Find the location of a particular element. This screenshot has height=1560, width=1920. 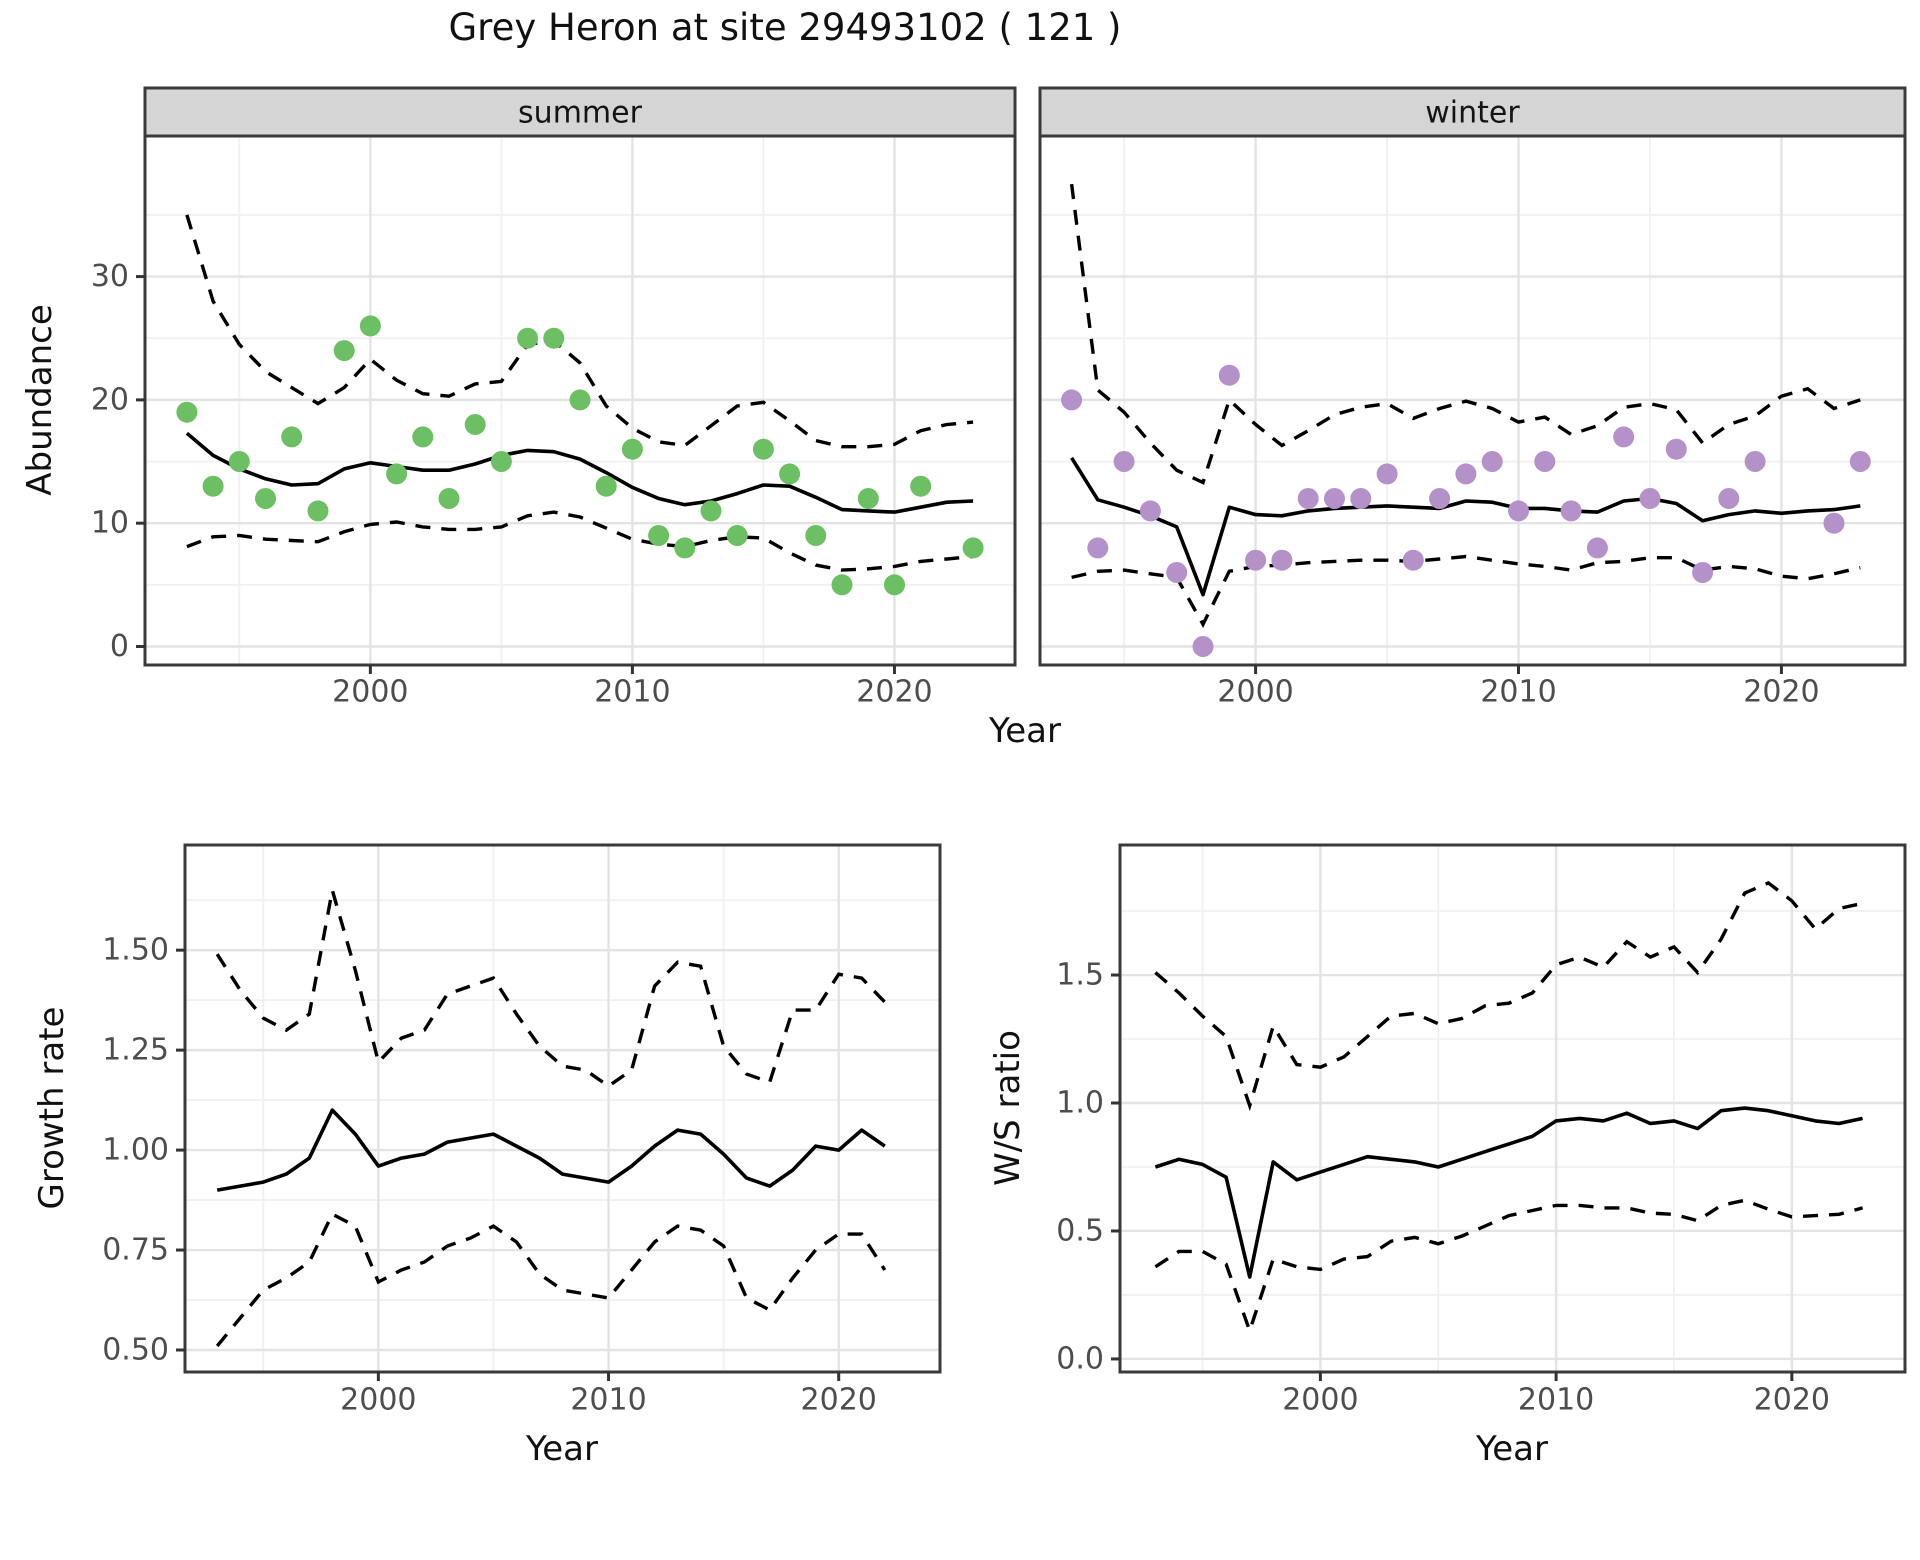

facet-strip-label: winter is located at coordinates (1472, 113).